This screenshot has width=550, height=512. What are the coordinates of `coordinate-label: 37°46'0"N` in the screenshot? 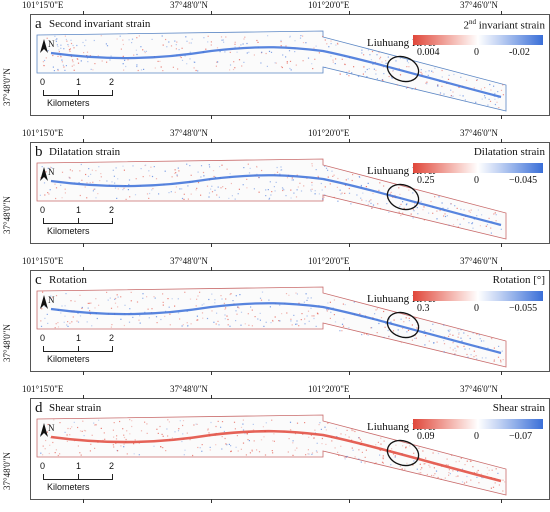 It's located at (479, 5).